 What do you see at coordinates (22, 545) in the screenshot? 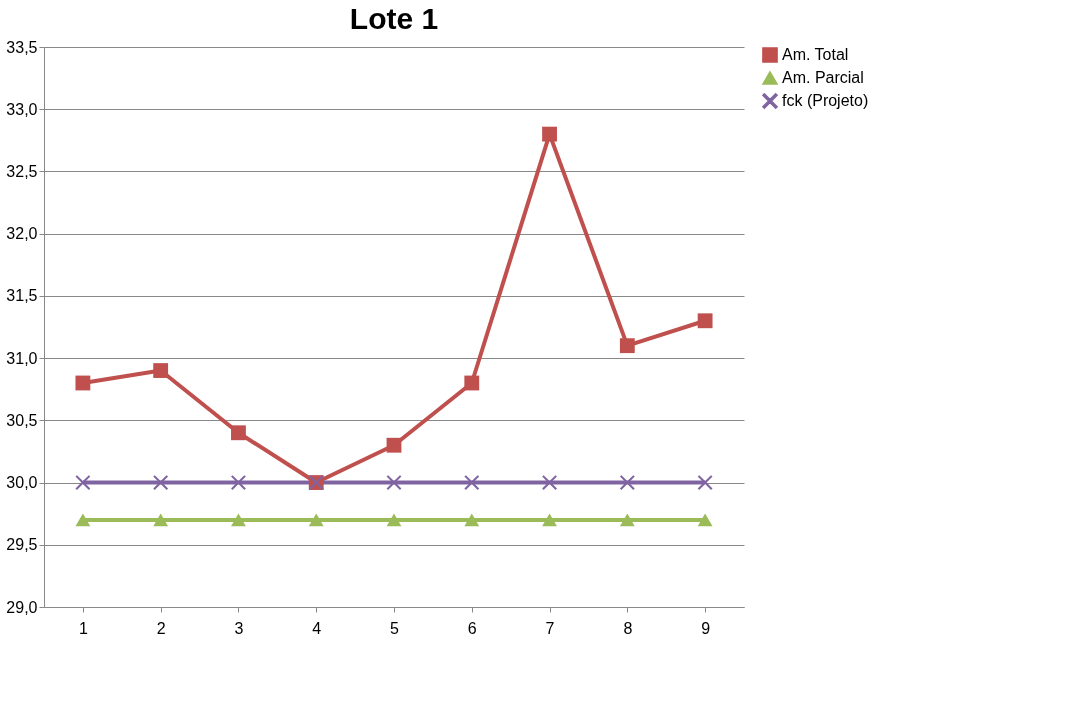
I see `y-tick-label: 29,5` at bounding box center [22, 545].